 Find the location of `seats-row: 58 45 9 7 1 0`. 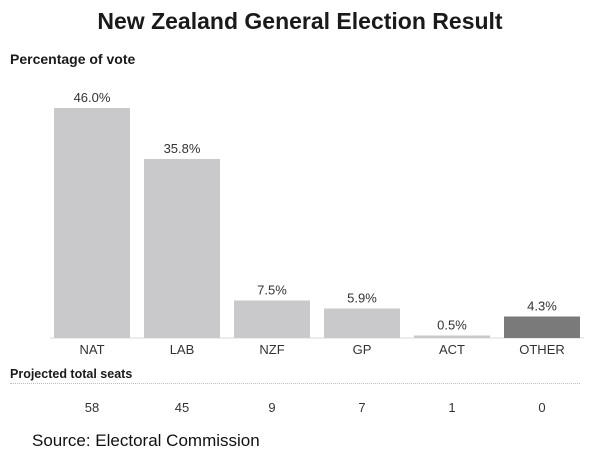

seats-row: 58 45 9 7 1 0 is located at coordinates (300, 410).